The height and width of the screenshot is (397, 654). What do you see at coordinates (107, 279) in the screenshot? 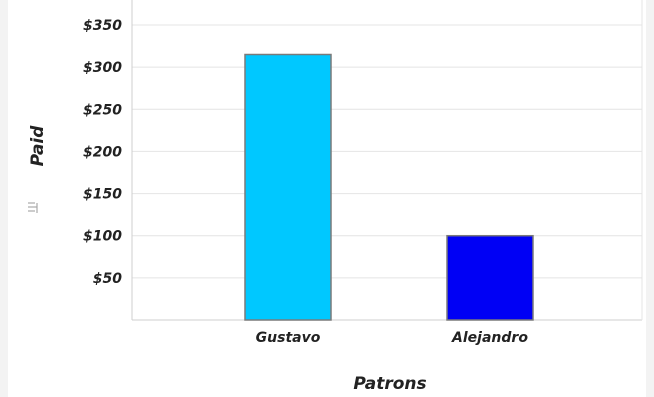
I see `y-tick-label: $50` at bounding box center [107, 279].